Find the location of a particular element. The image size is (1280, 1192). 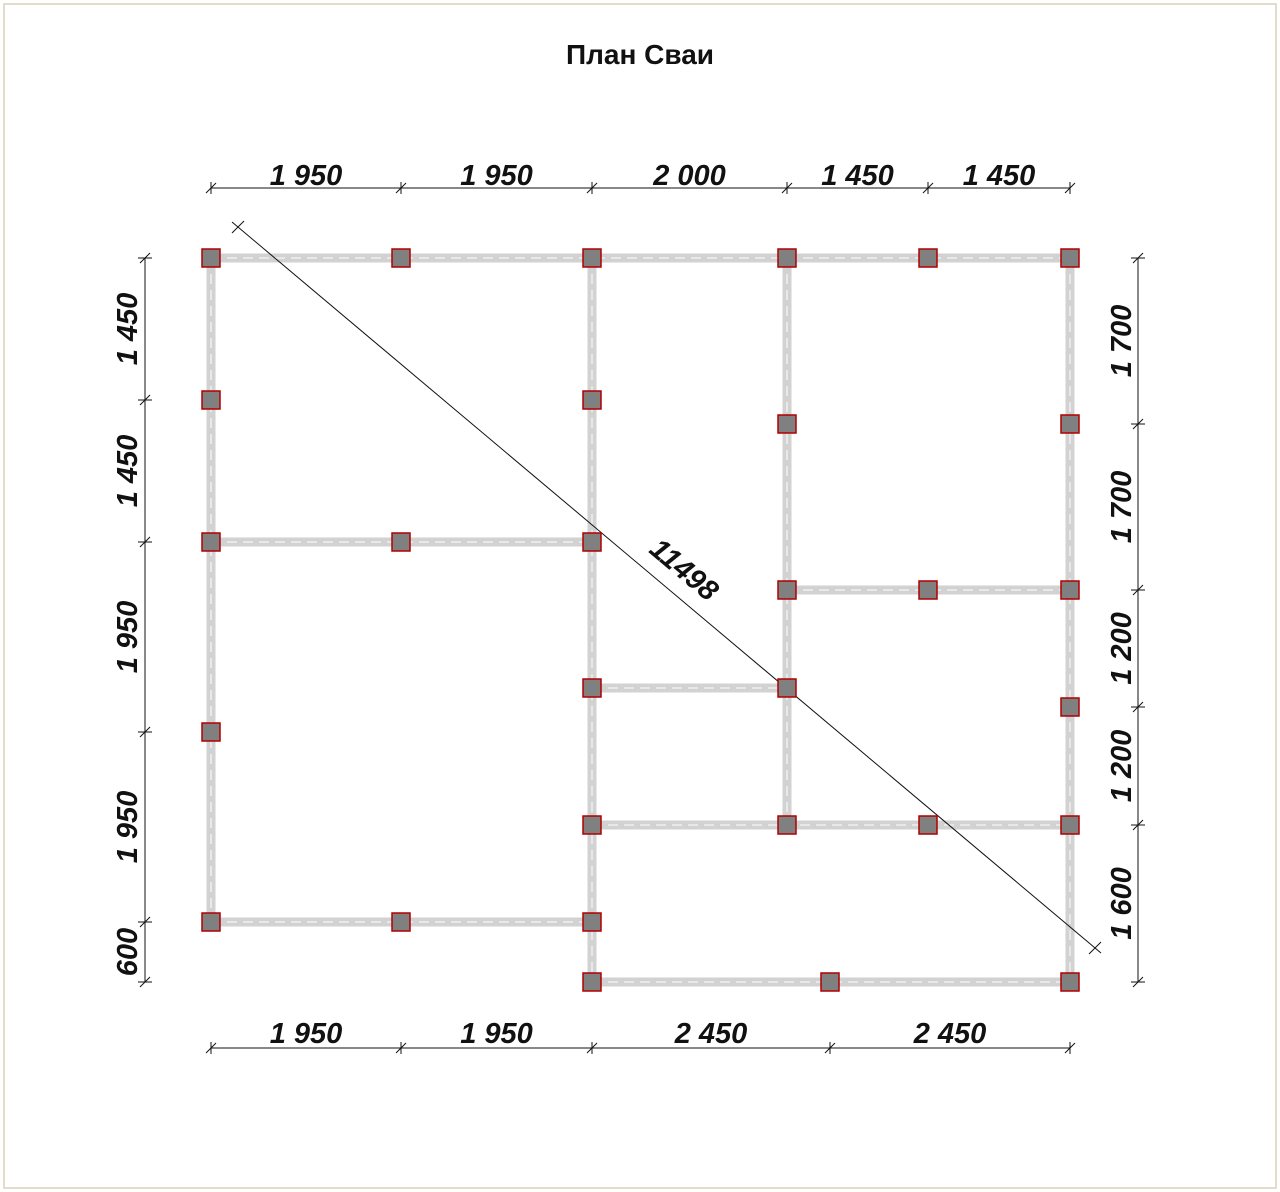

dim-label: 600 is located at coordinates (128, 952).